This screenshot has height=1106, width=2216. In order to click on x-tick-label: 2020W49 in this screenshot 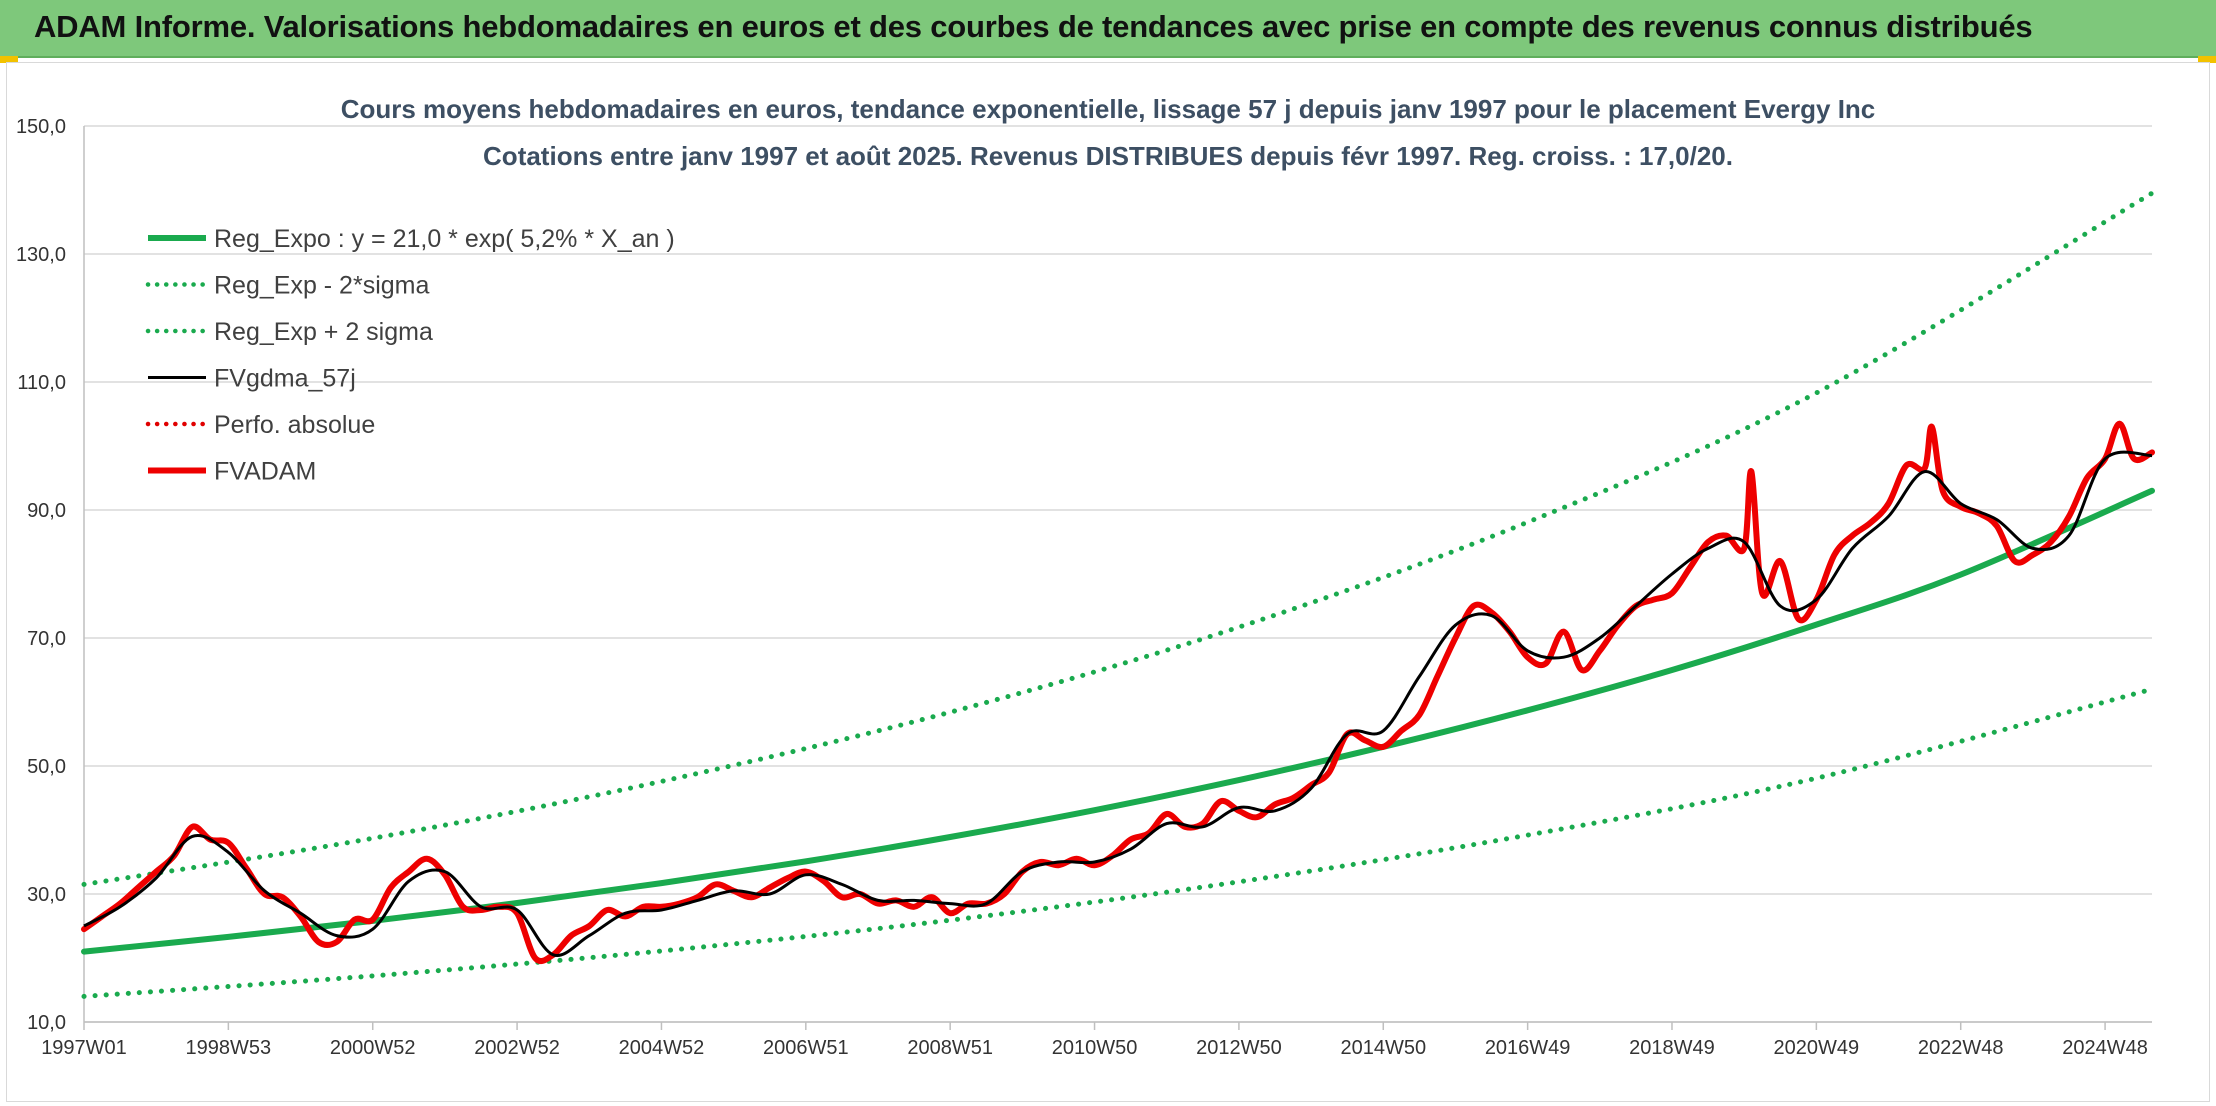, I will do `click(1817, 1048)`.